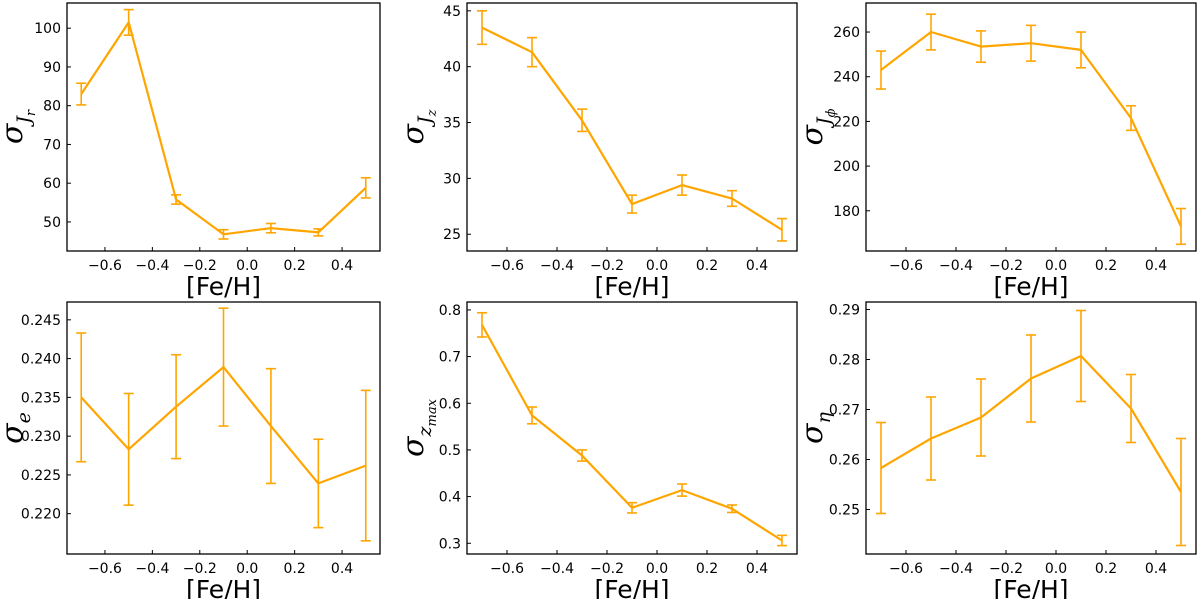 This screenshot has height=599, width=1200. Describe the element at coordinates (52, 107) in the screenshot. I see `y-tick-label: 80` at that location.